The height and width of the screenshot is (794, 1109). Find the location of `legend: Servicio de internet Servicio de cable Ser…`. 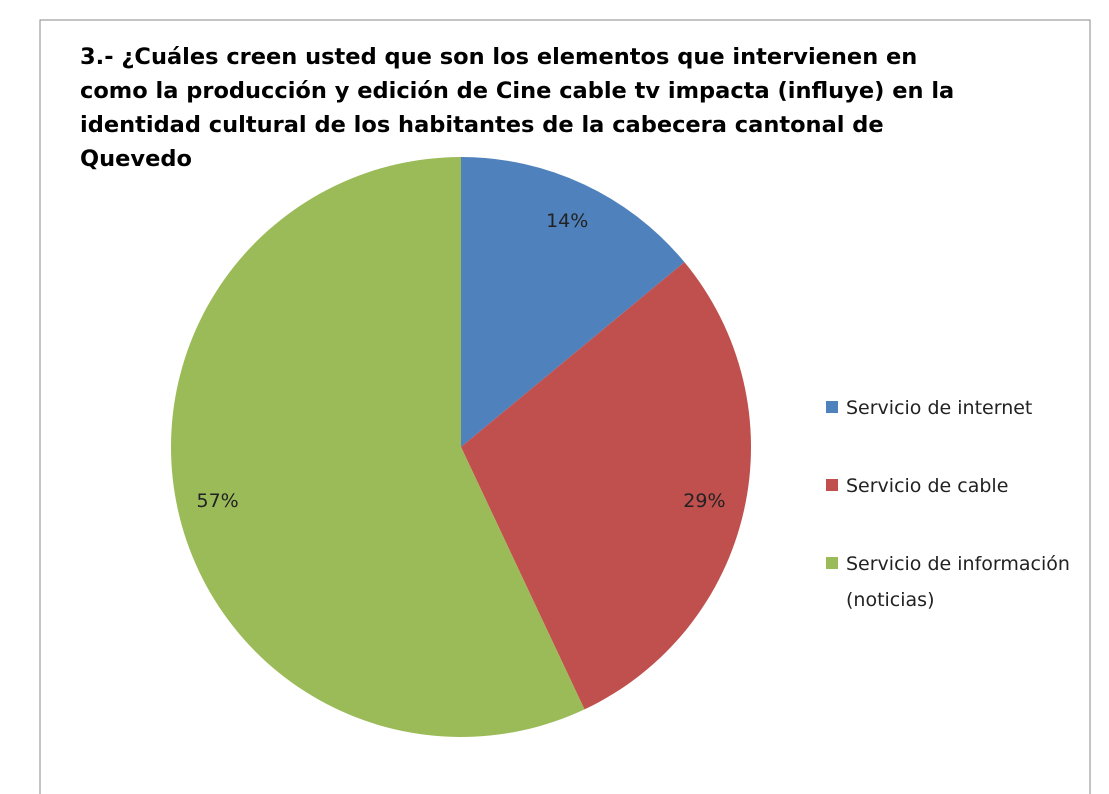

legend: Servicio de internet Servicio de cable Ser… is located at coordinates (963, 525).